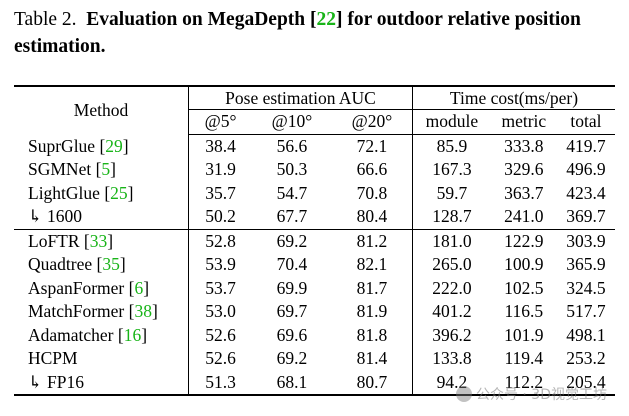  What do you see at coordinates (523, 383) in the screenshot?
I see `table-cell: 112.2` at bounding box center [523, 383].